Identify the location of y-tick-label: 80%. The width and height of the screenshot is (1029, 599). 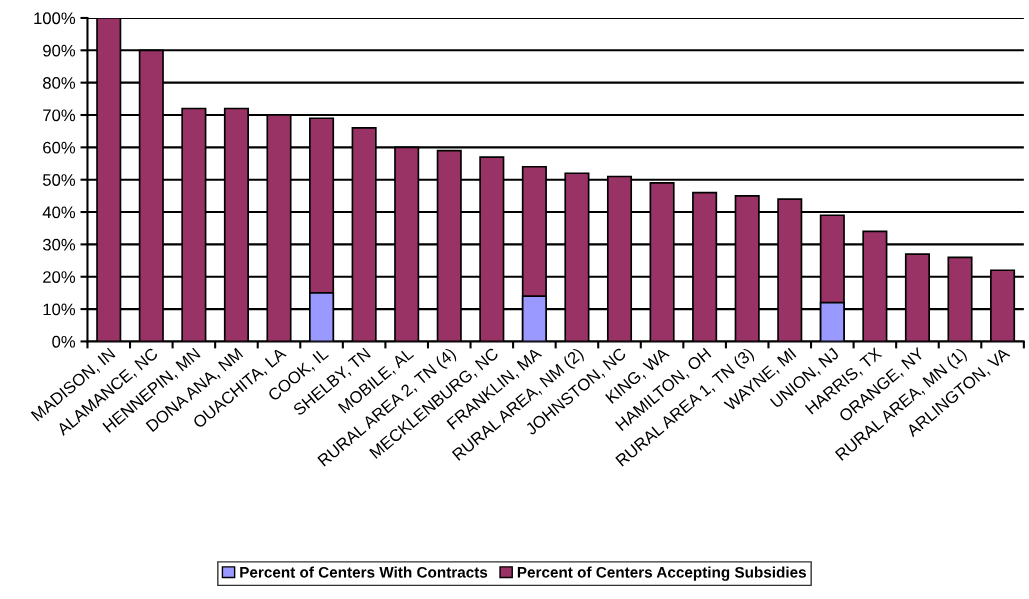
(59, 83).